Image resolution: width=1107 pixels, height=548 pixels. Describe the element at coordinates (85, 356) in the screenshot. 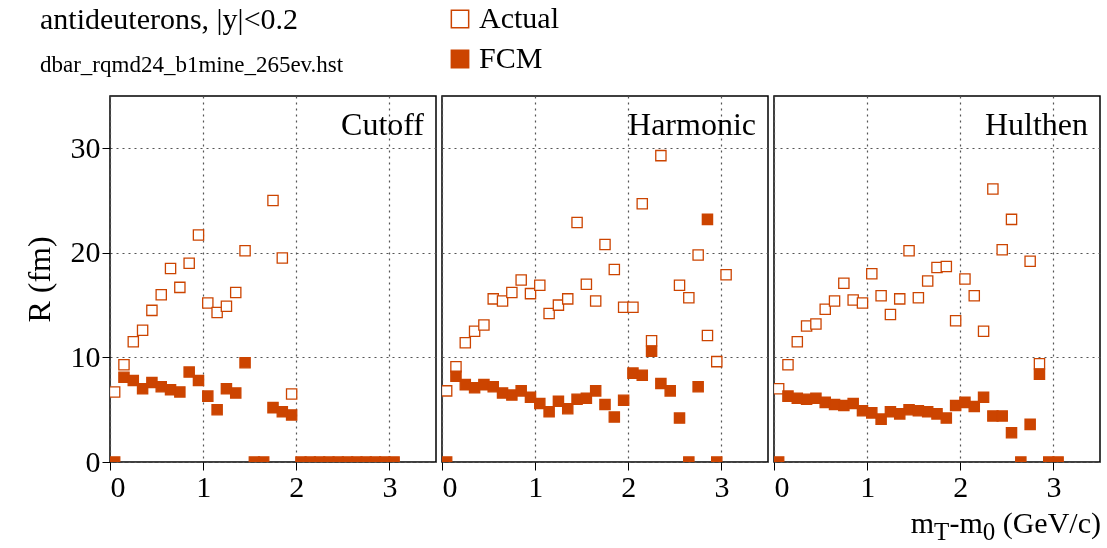

I see `y-tick-label: 10` at that location.